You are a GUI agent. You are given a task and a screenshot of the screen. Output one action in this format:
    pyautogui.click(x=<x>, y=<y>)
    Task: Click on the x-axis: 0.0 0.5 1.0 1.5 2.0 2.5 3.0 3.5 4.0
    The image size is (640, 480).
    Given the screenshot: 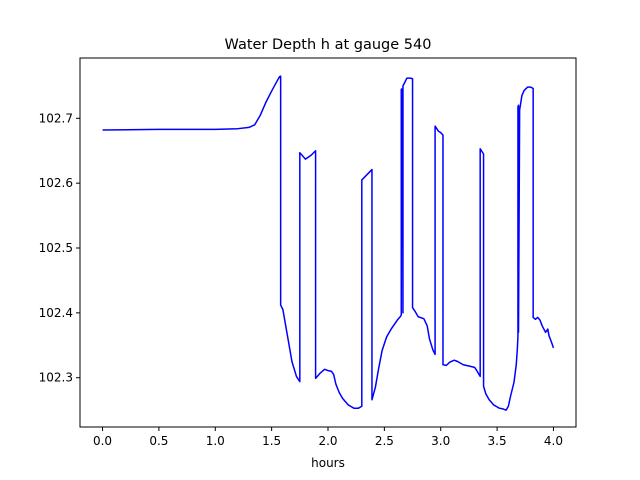 What is the action you would take?
    pyautogui.click(x=328, y=437)
    